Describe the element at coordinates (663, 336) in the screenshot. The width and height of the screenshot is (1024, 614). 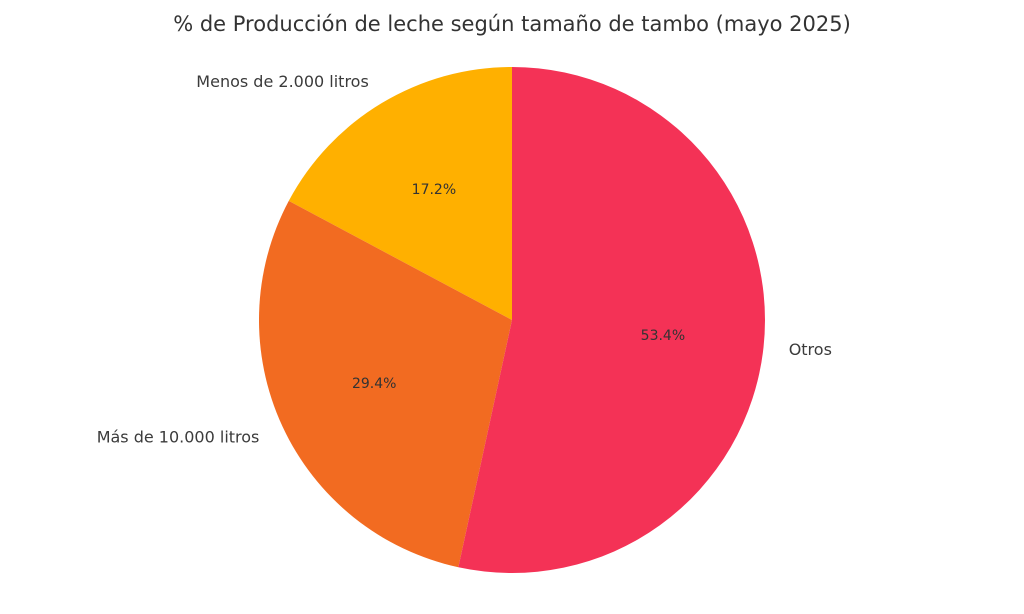
I see `pct-label-otros: 53.4%` at that location.